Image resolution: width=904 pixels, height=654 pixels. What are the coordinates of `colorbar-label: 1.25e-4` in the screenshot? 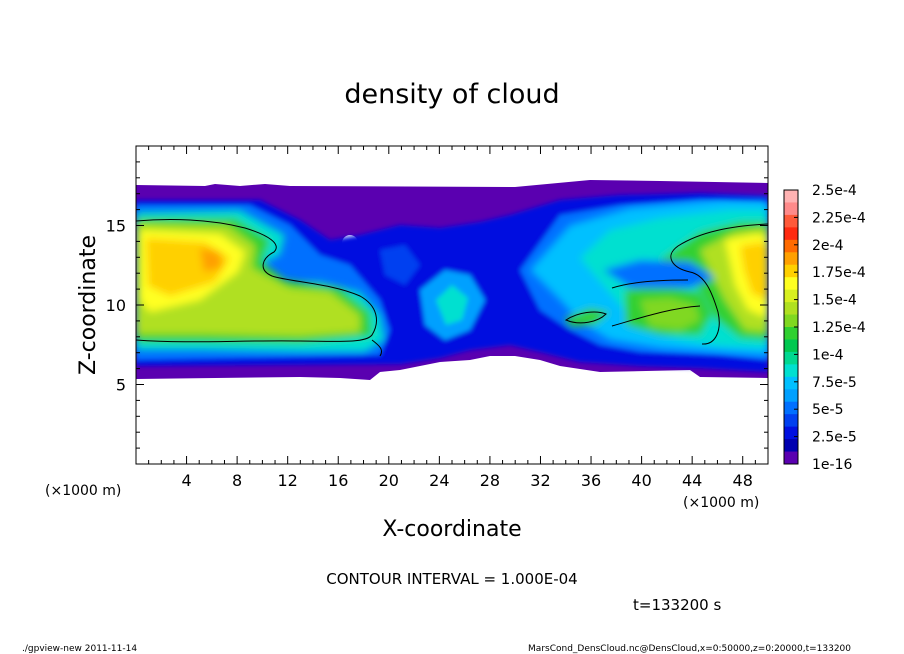 It's located at (839, 328).